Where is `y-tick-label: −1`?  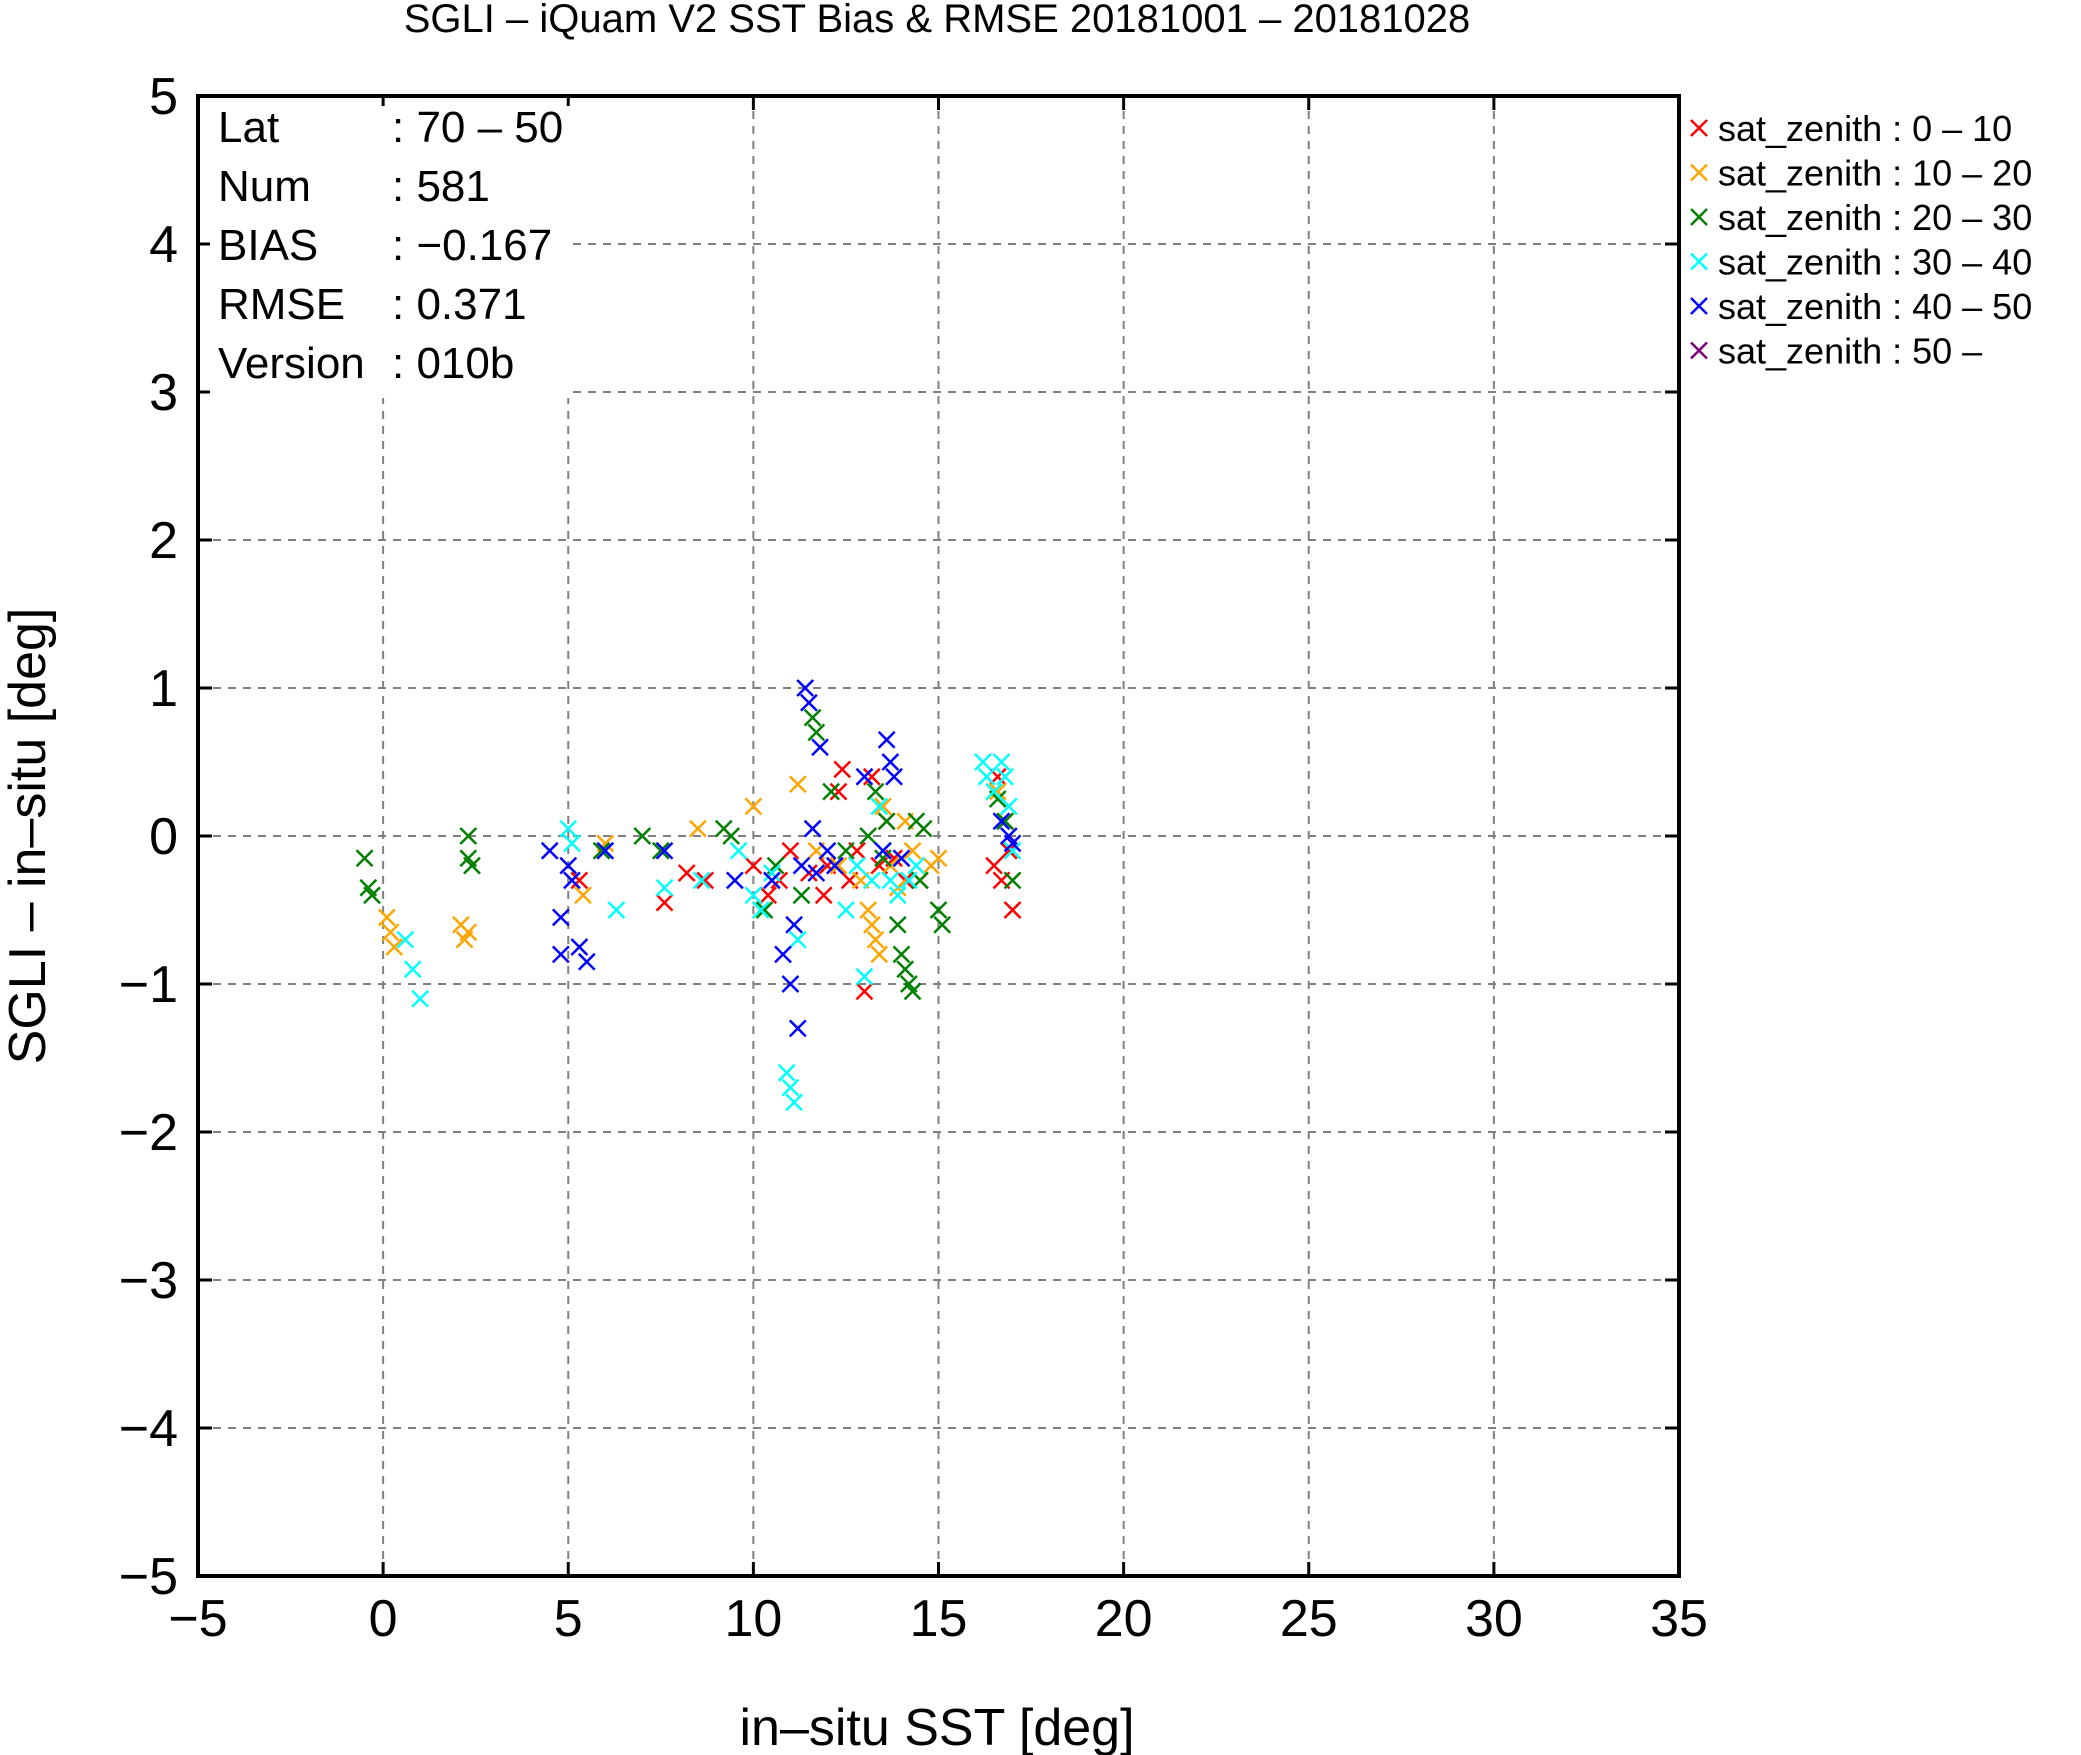 y-tick-label: −1 is located at coordinates (148, 985).